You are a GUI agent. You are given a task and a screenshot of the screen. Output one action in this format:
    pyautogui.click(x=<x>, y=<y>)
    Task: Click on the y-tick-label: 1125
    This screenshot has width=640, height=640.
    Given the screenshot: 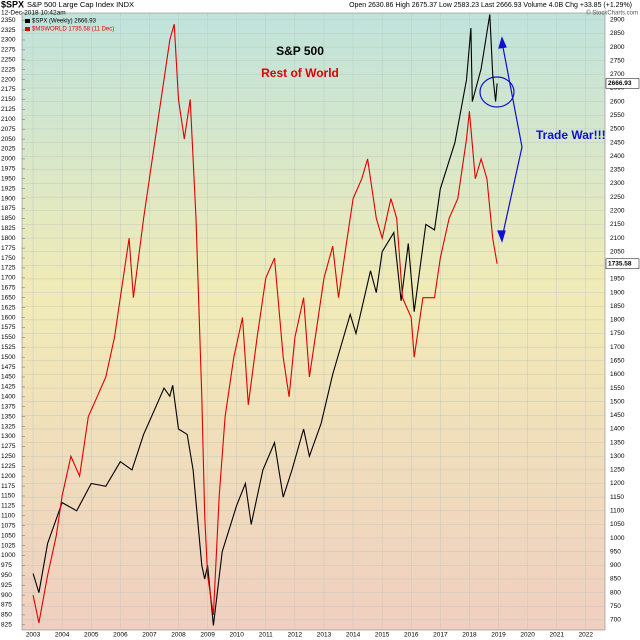 What is the action you would take?
    pyautogui.click(x=8, y=506)
    